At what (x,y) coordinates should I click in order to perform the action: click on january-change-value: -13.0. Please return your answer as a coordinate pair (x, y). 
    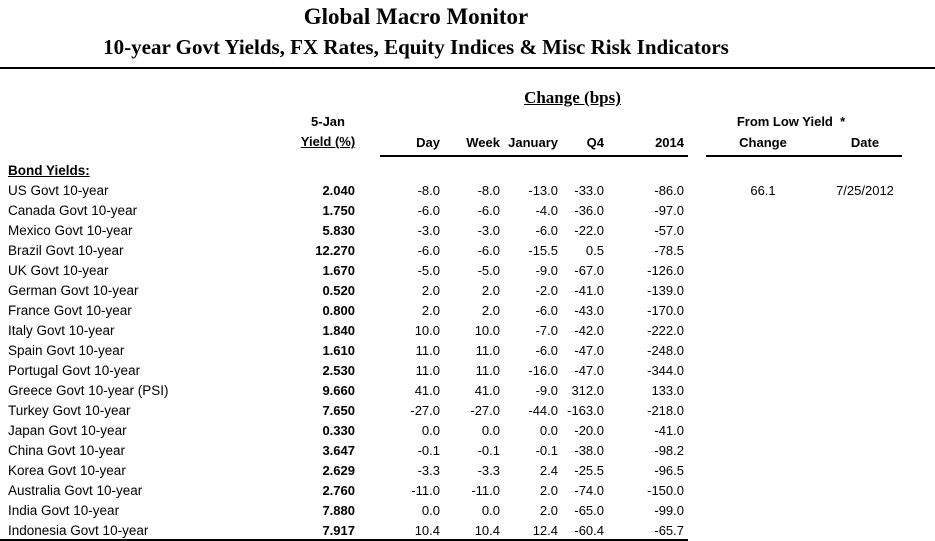
    Looking at the image, I should click on (543, 190).